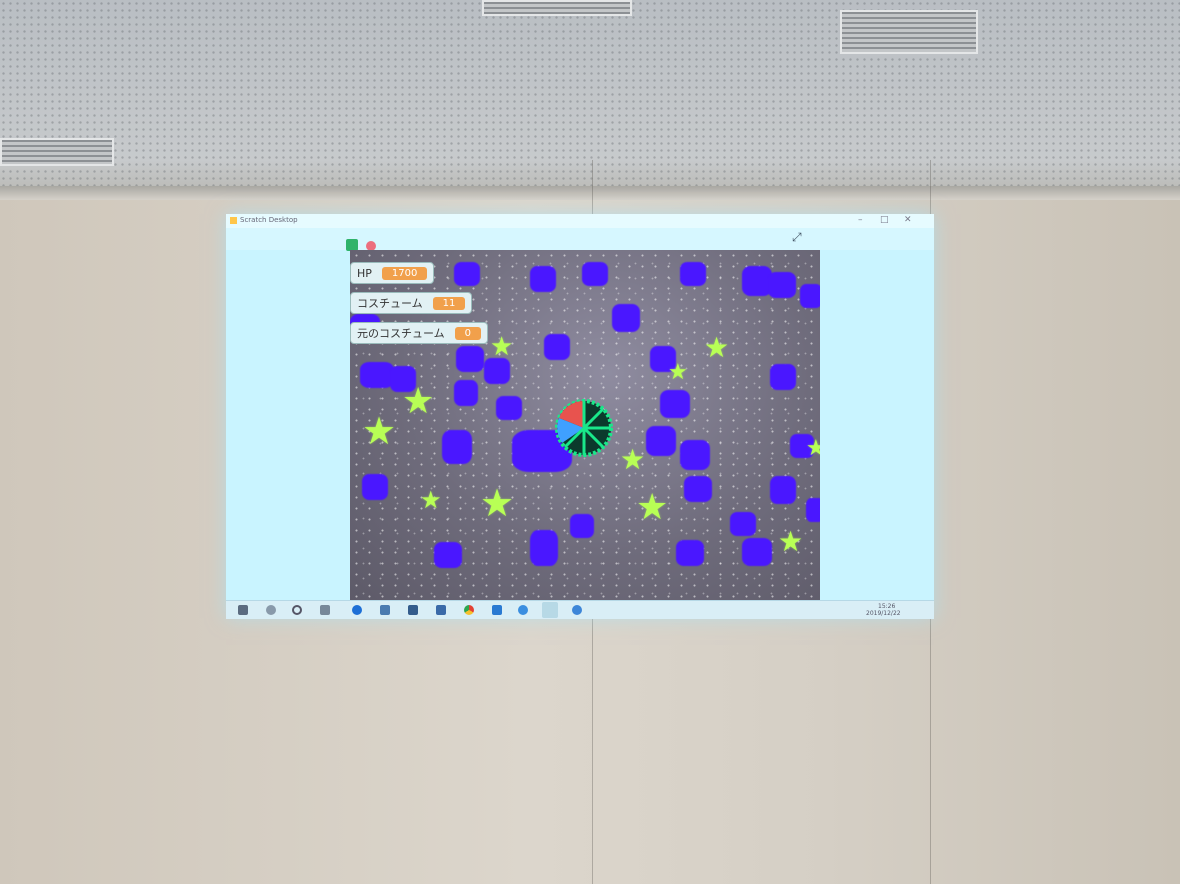  What do you see at coordinates (297, 610) in the screenshot?
I see `cortana-icon` at bounding box center [297, 610].